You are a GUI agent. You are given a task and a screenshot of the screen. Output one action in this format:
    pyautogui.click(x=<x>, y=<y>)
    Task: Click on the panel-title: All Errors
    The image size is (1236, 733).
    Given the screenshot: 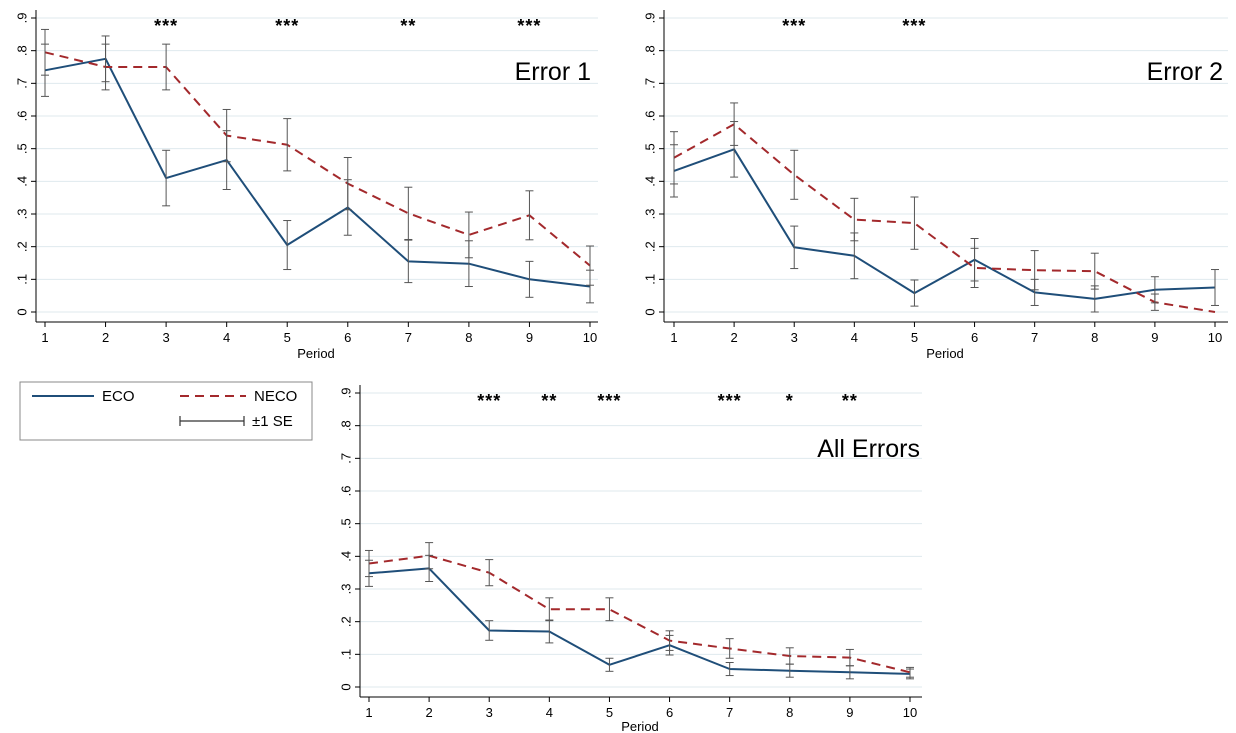 What is the action you would take?
    pyautogui.click(x=868, y=449)
    